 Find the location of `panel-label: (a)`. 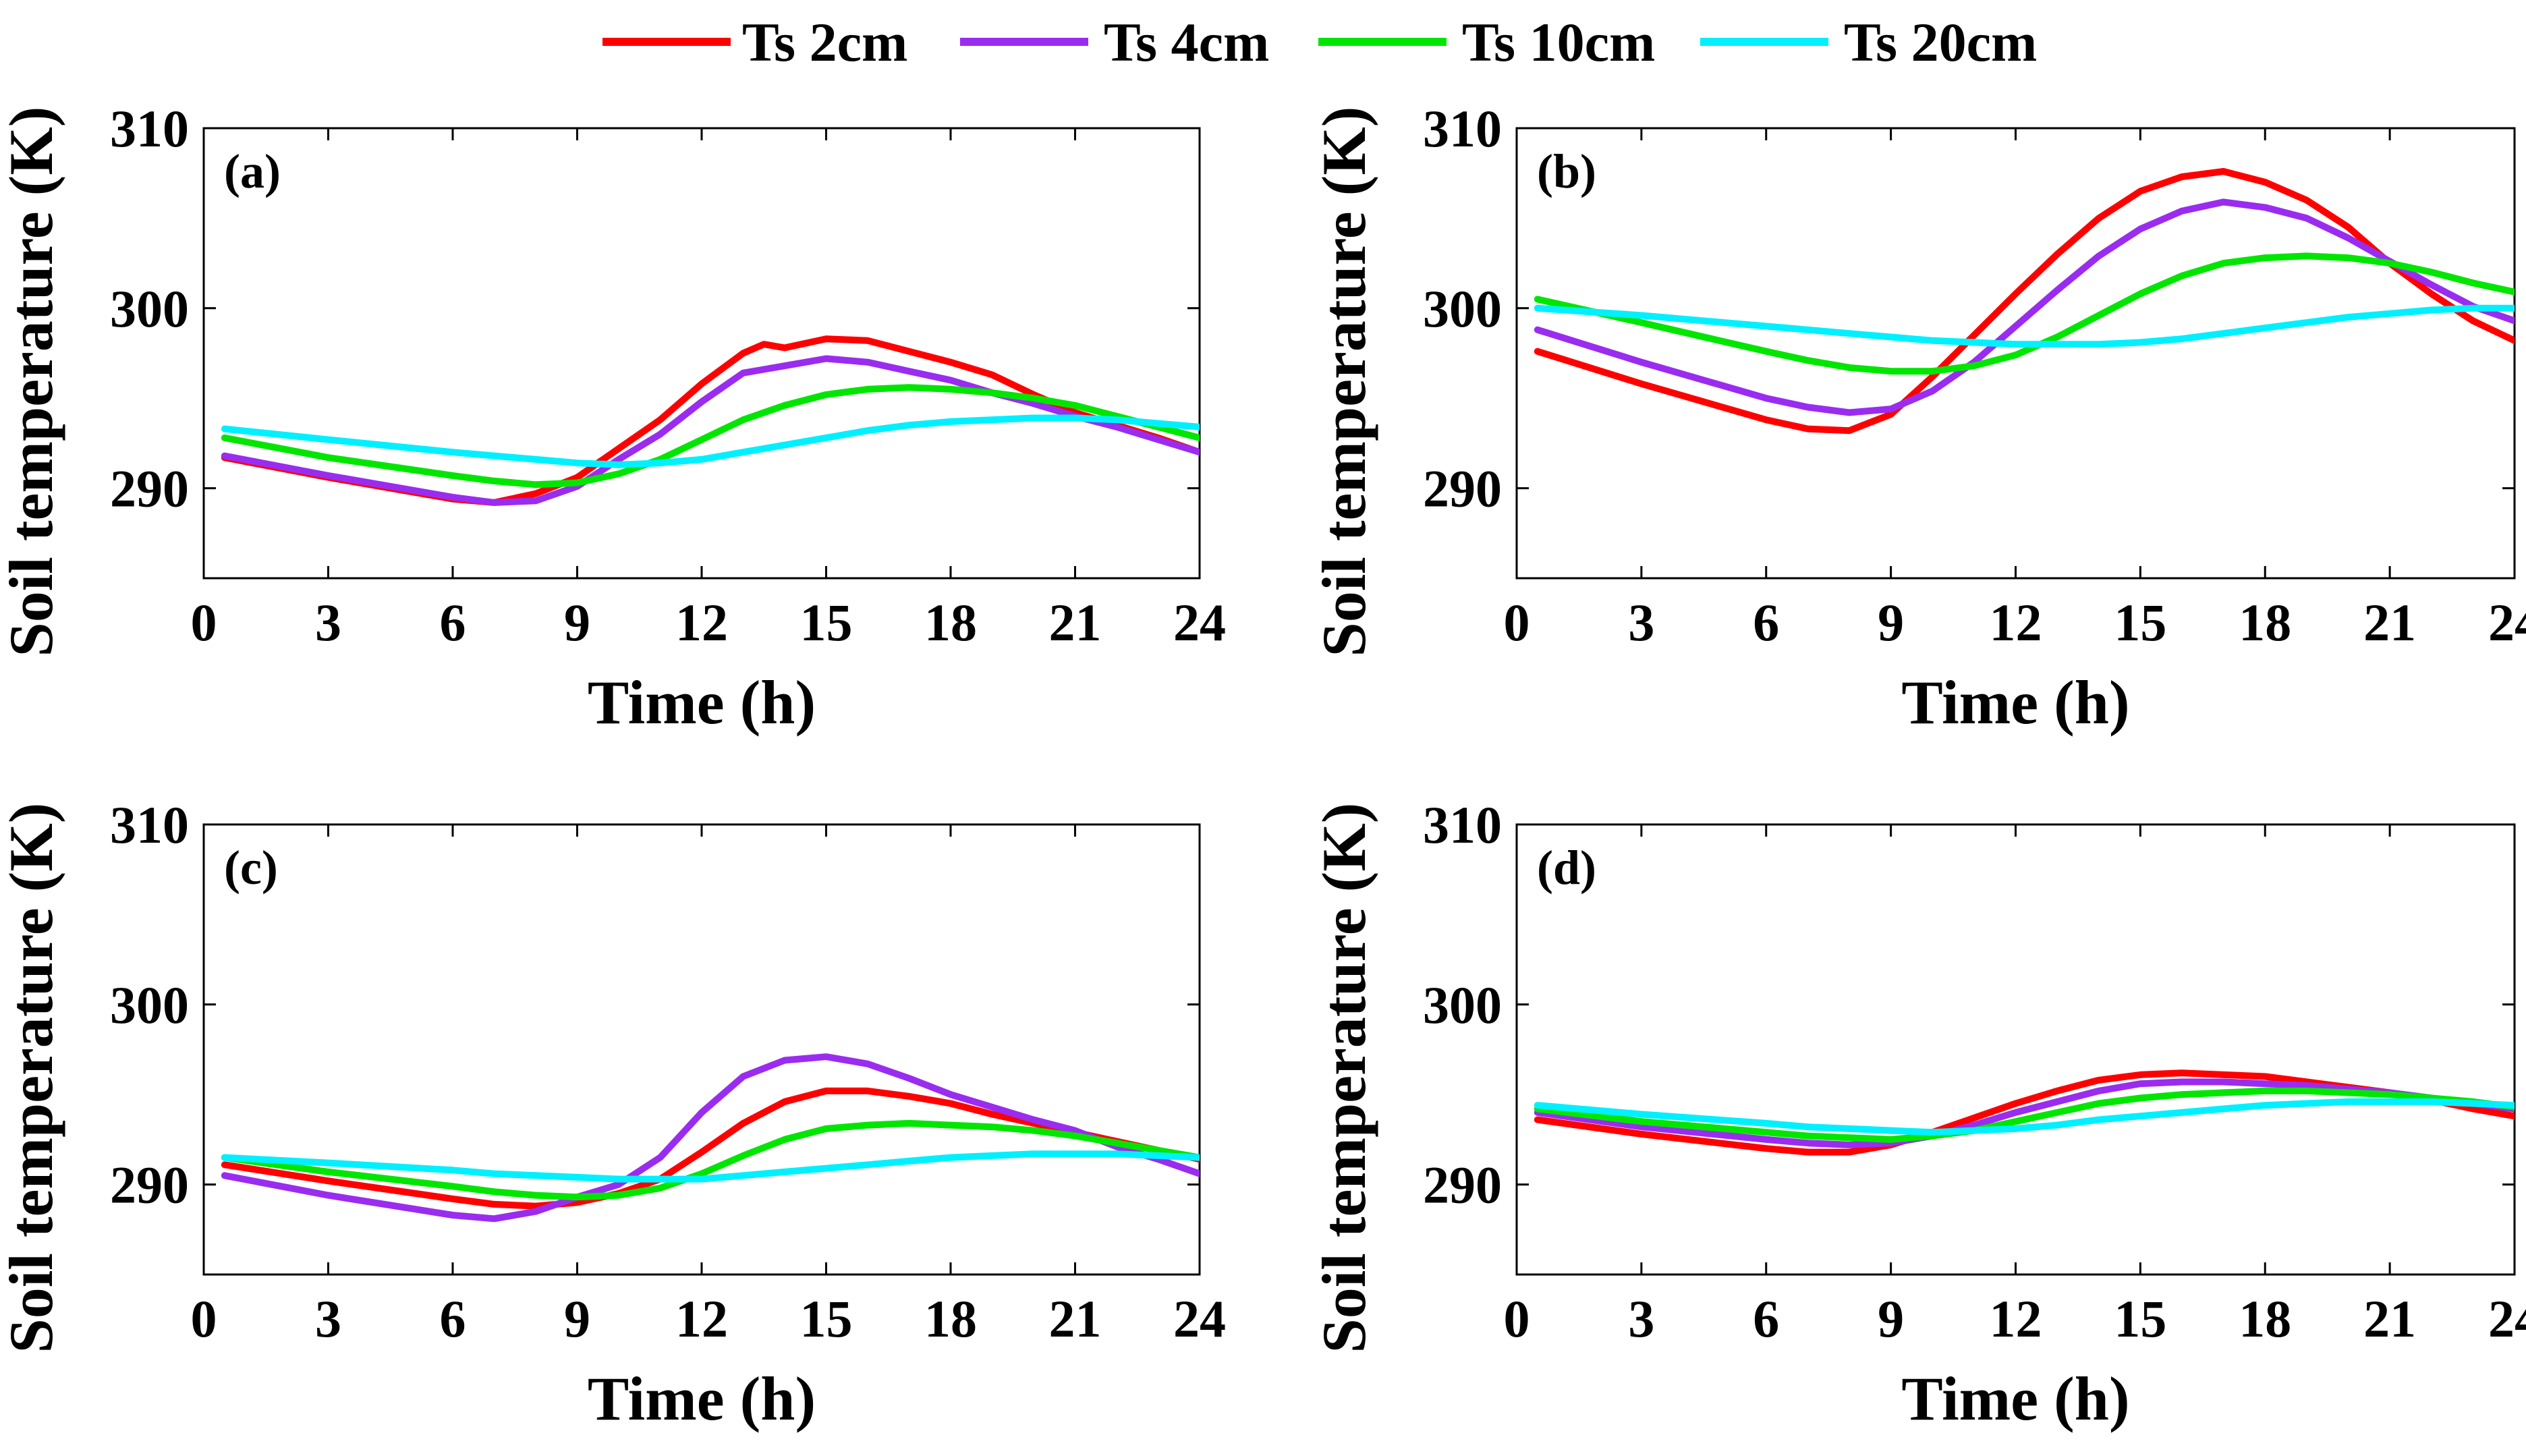

panel-label: (a) is located at coordinates (253, 171).